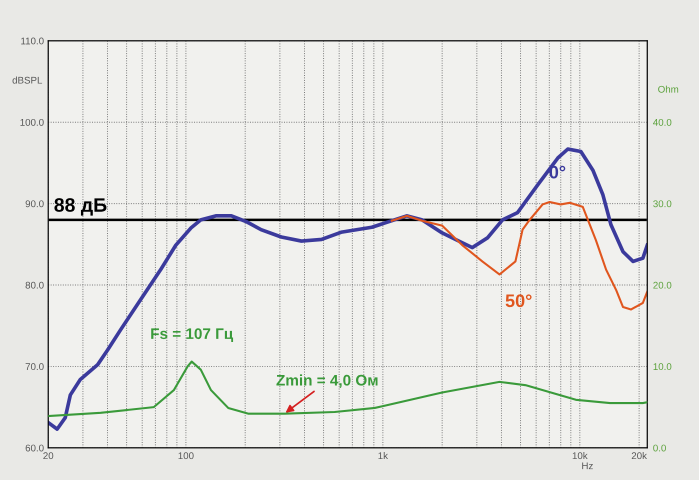 The height and width of the screenshot is (480, 699). Describe the element at coordinates (327, 381) in the screenshot. I see `annotation: Zmin = 4,0 Ом` at that location.